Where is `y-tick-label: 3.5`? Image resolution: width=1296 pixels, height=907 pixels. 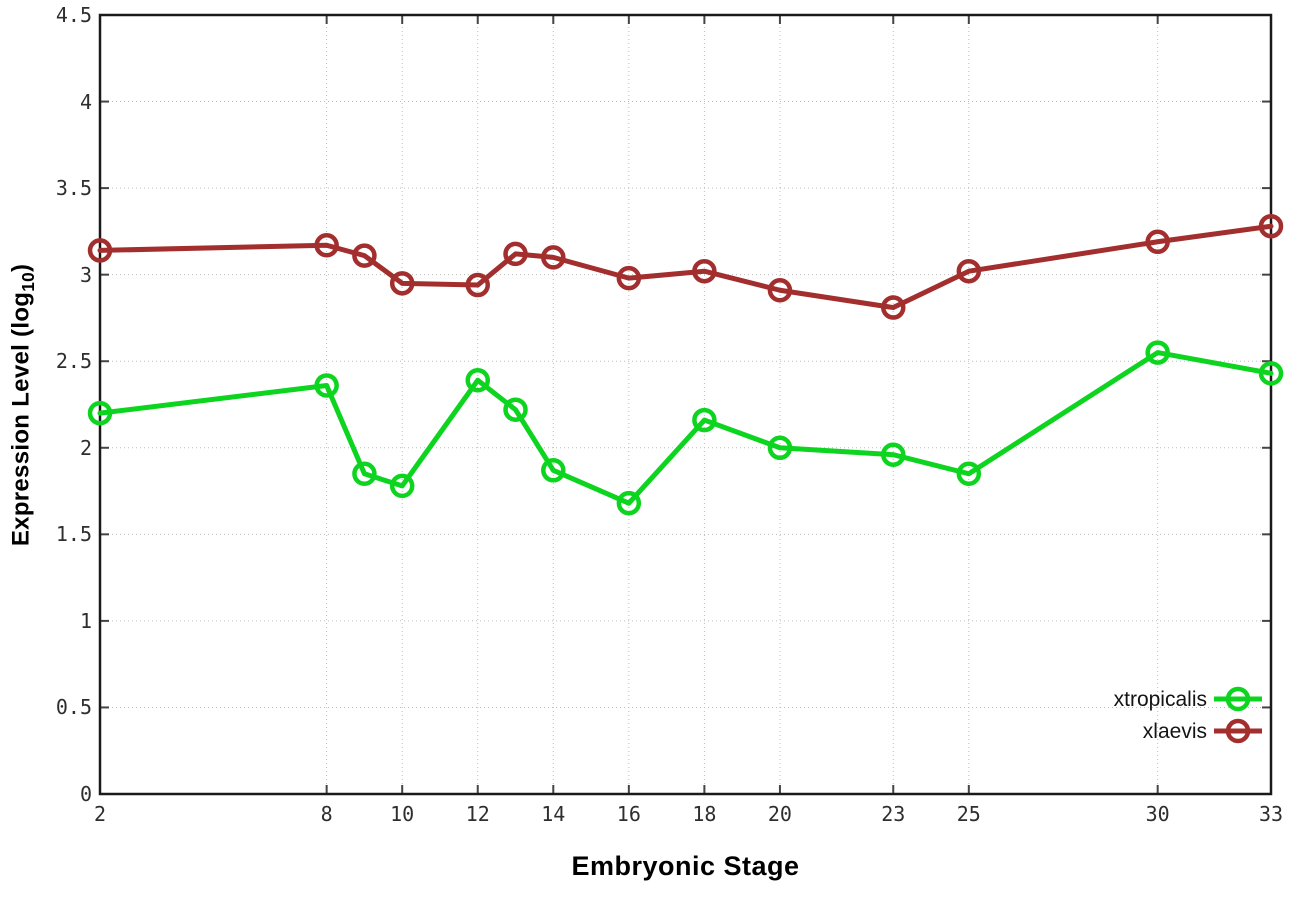
y-tick-label: 3.5 is located at coordinates (73, 188).